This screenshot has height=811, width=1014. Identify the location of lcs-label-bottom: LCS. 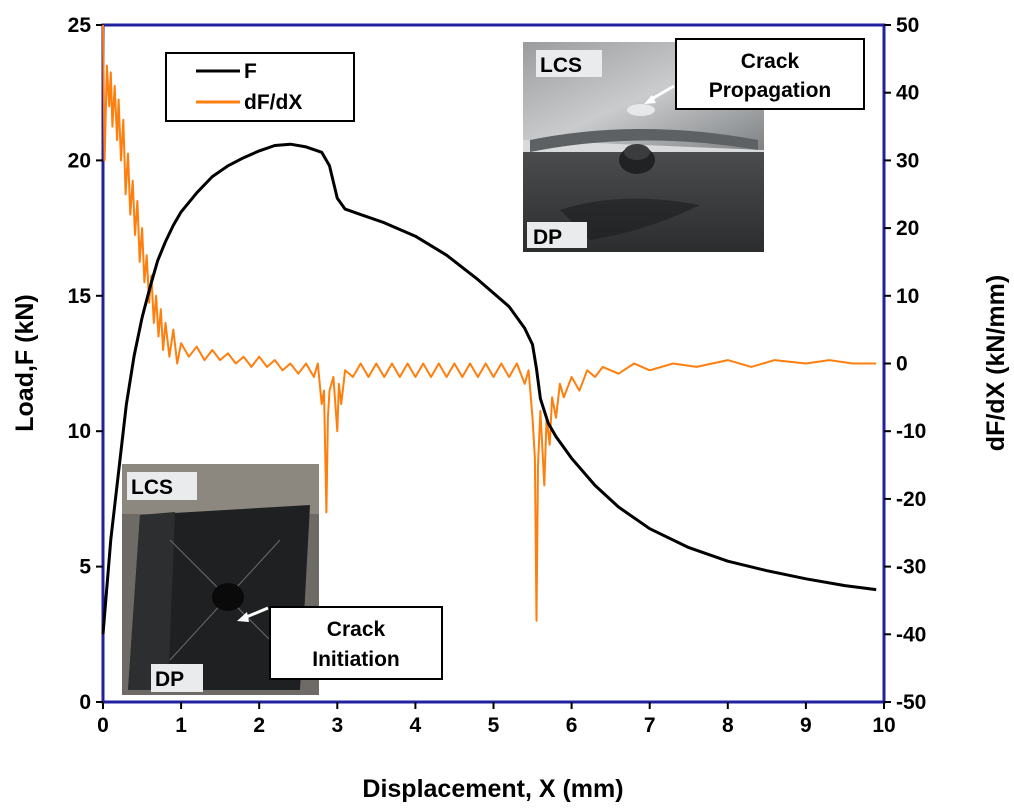
(152, 487).